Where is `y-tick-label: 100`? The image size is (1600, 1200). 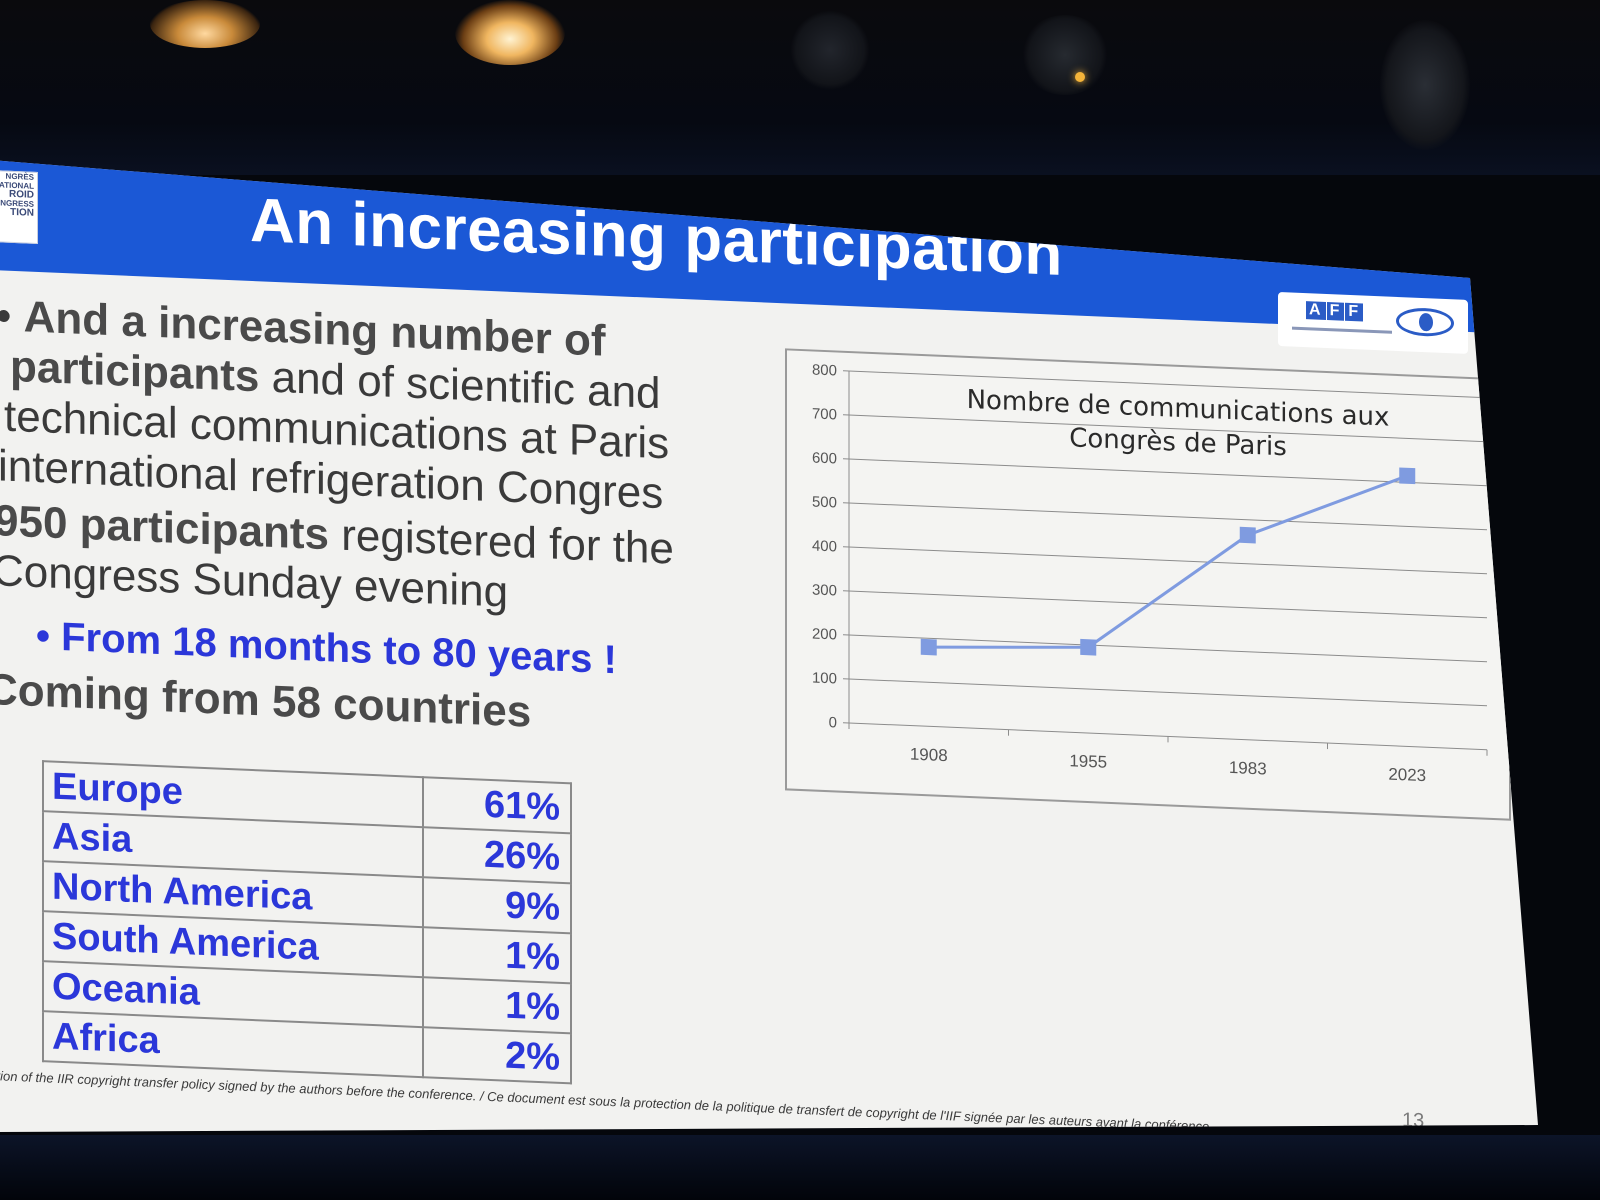
y-tick-label: 100 is located at coordinates (824, 678).